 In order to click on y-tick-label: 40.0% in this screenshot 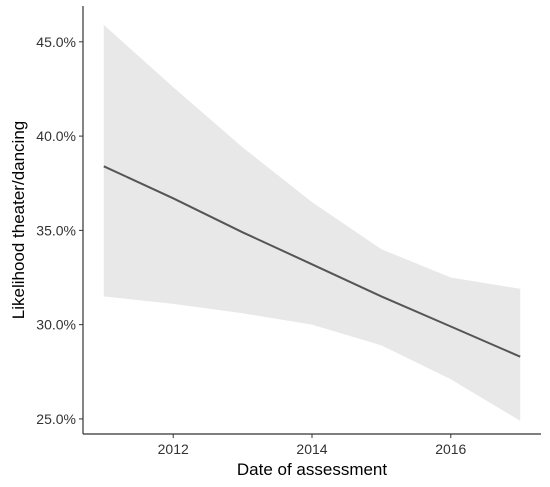, I will do `click(56, 136)`.